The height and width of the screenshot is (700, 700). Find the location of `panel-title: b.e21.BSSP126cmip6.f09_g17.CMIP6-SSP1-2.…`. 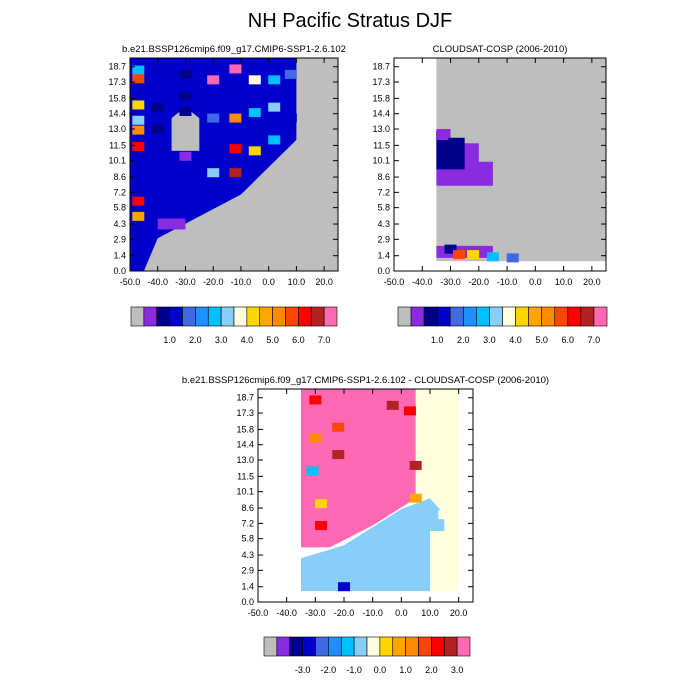

panel-title: b.e21.BSSP126cmip6.f09_g17.CMIP6-SSP1-2.… is located at coordinates (365, 380).